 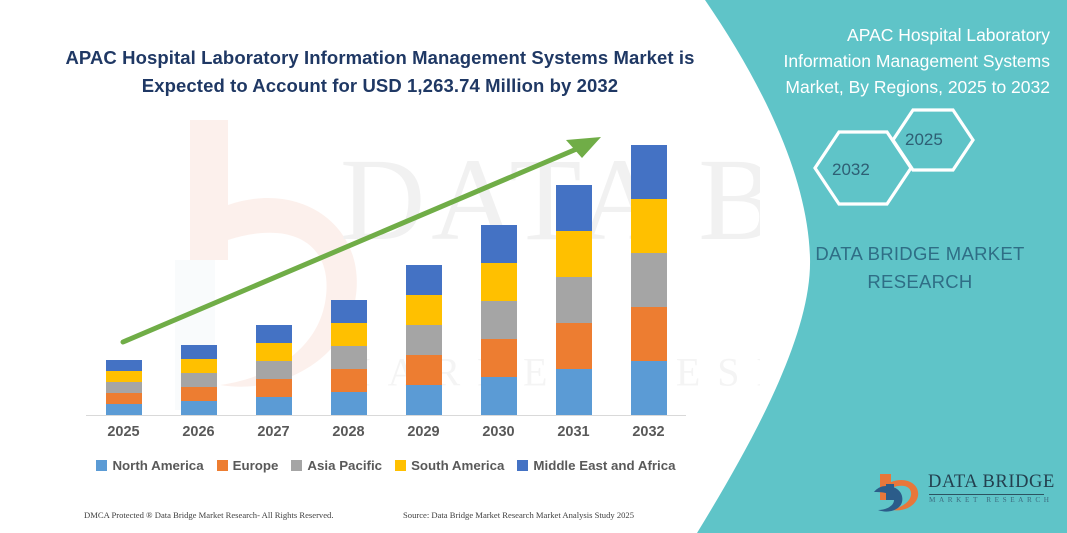 I want to click on x-axis-tick-label: 2030, so click(x=498, y=432).